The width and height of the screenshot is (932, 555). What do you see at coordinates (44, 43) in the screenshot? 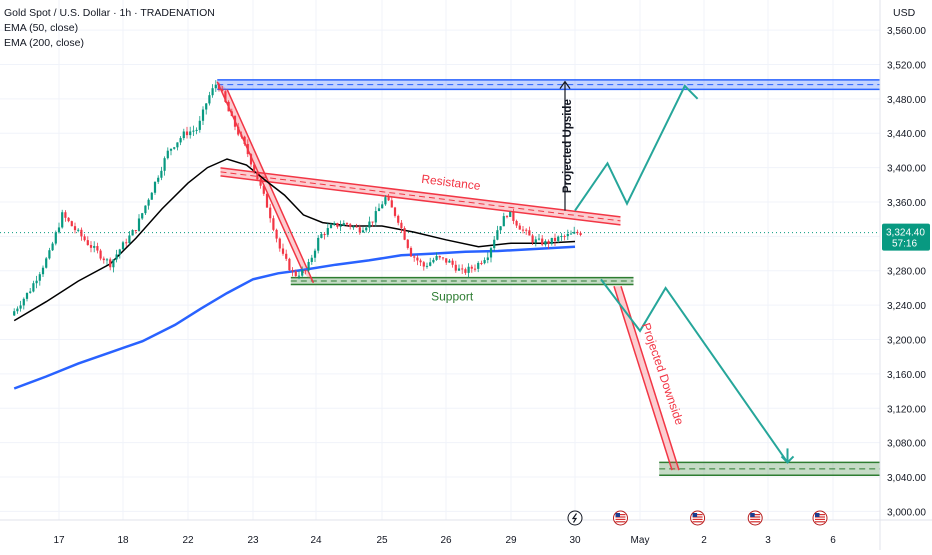
I see `ema200-legend: EMA (200, close)` at bounding box center [44, 43].